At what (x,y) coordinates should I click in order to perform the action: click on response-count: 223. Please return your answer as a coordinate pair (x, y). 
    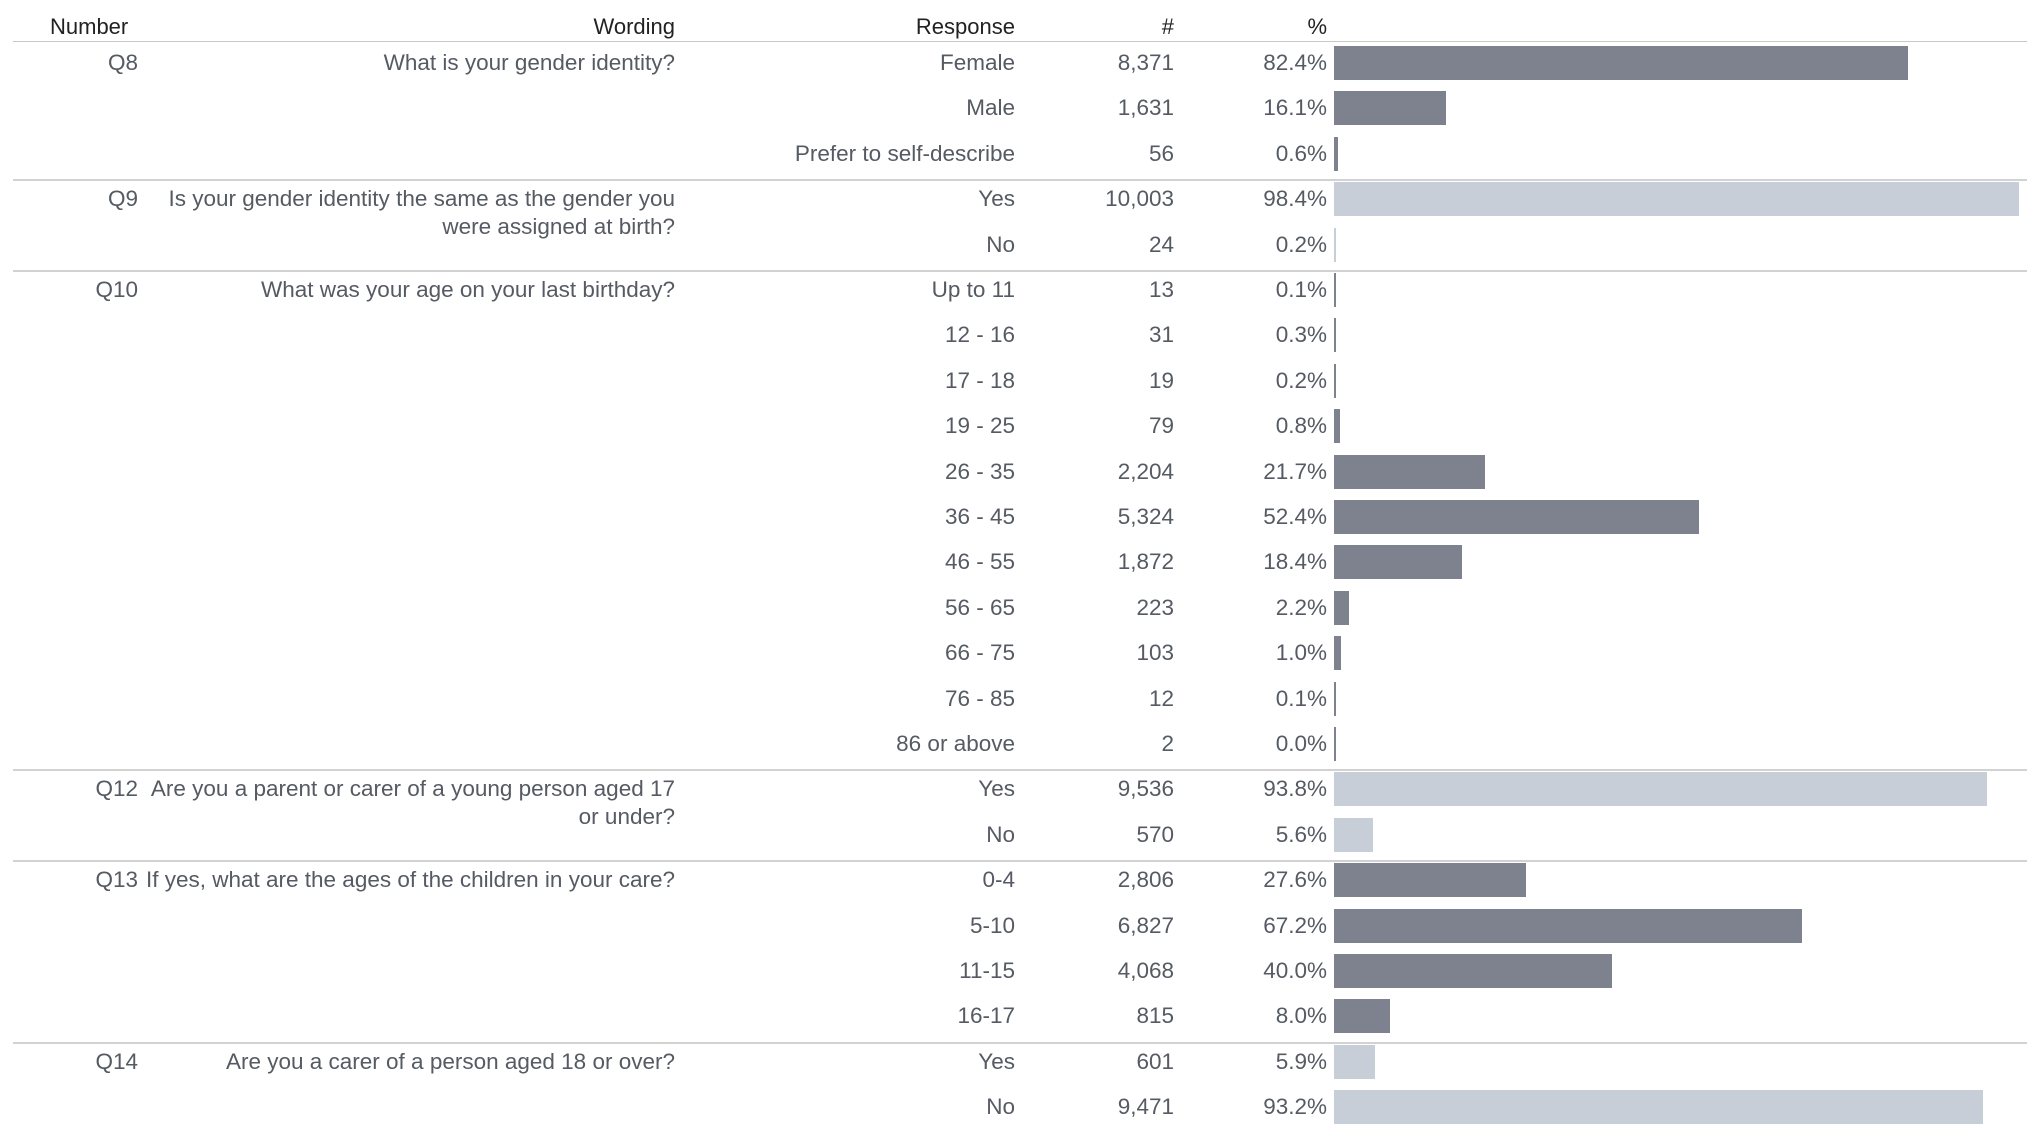
    Looking at the image, I should click on (1155, 607).